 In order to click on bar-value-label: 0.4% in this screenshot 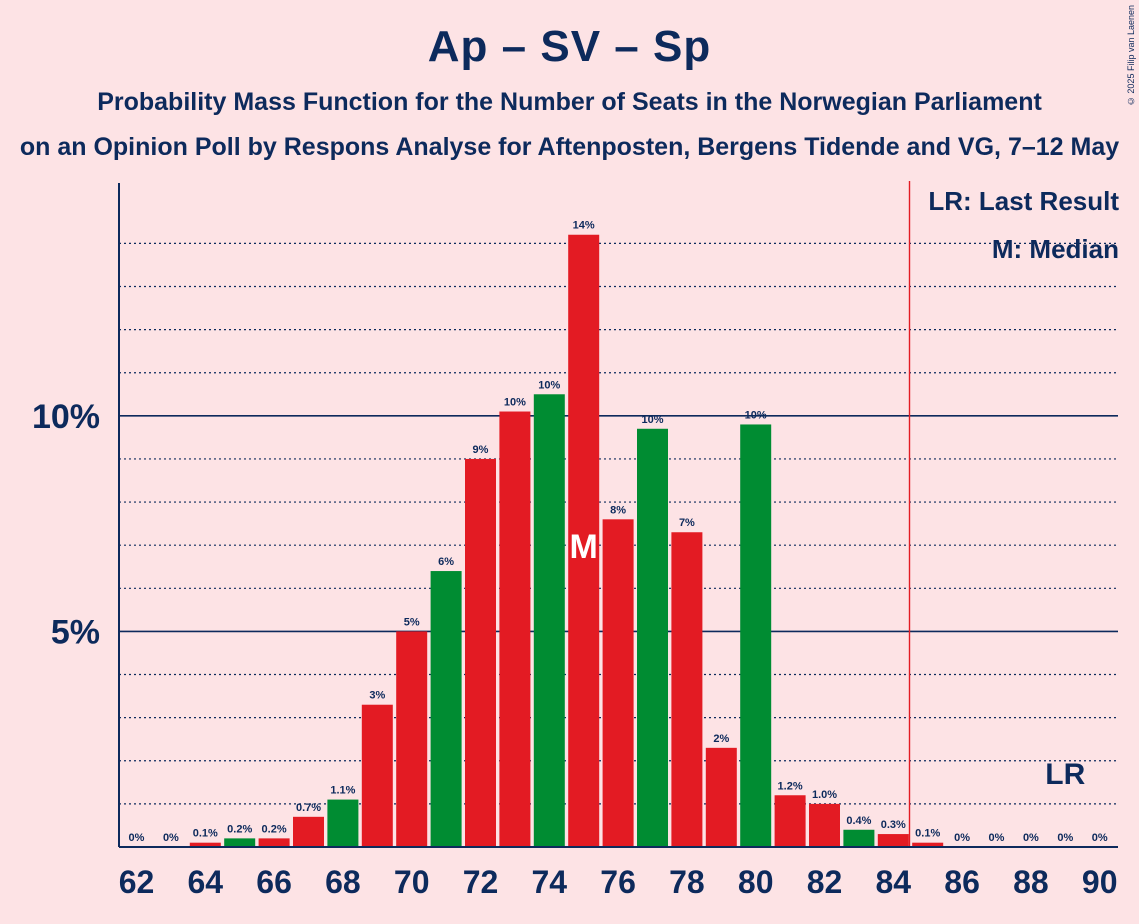, I will do `click(858, 821)`.